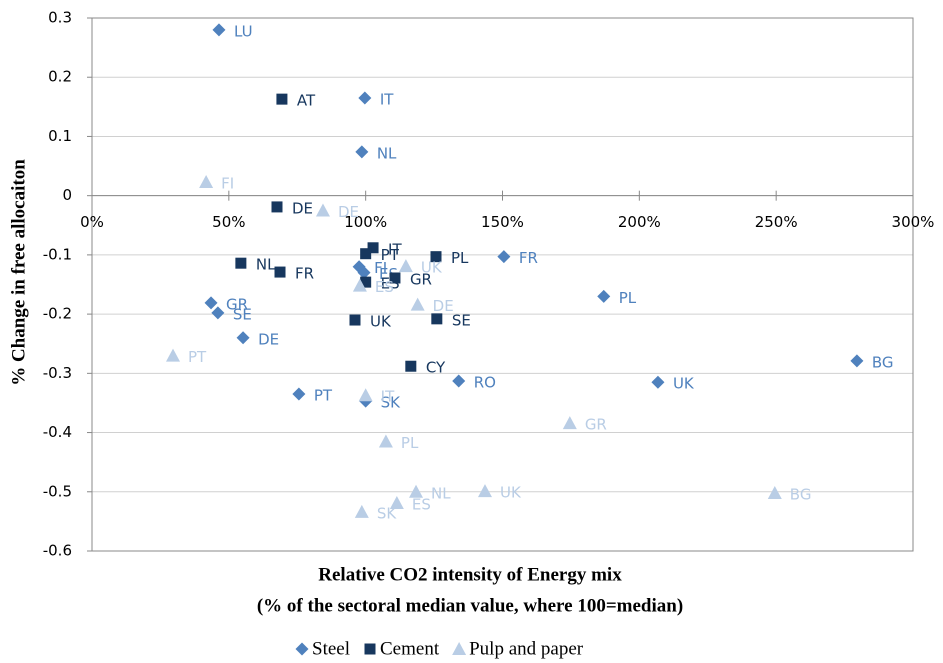 This screenshot has height=663, width=943. What do you see at coordinates (67, 195) in the screenshot?
I see `y-tick-label: 0` at bounding box center [67, 195].